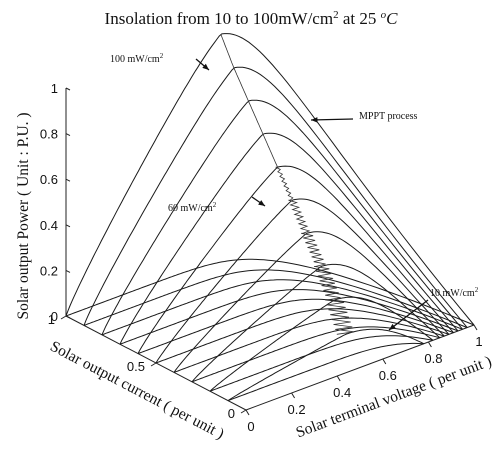 The image size is (499, 466). Describe the element at coordinates (136, 366) in the screenshot. I see `current-tick-label: 0.5` at that location.